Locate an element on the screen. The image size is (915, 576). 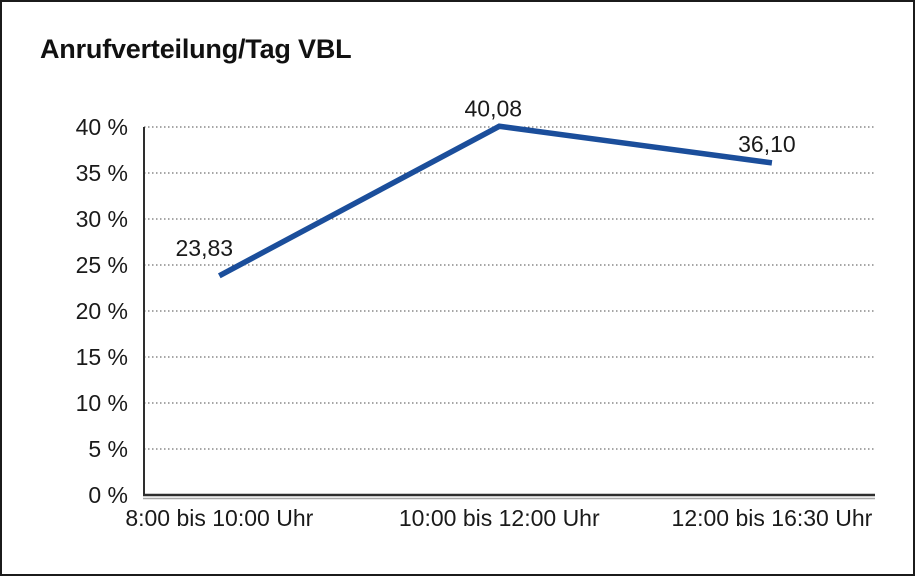
y-tick-label: 40 % is located at coordinates (102, 127).